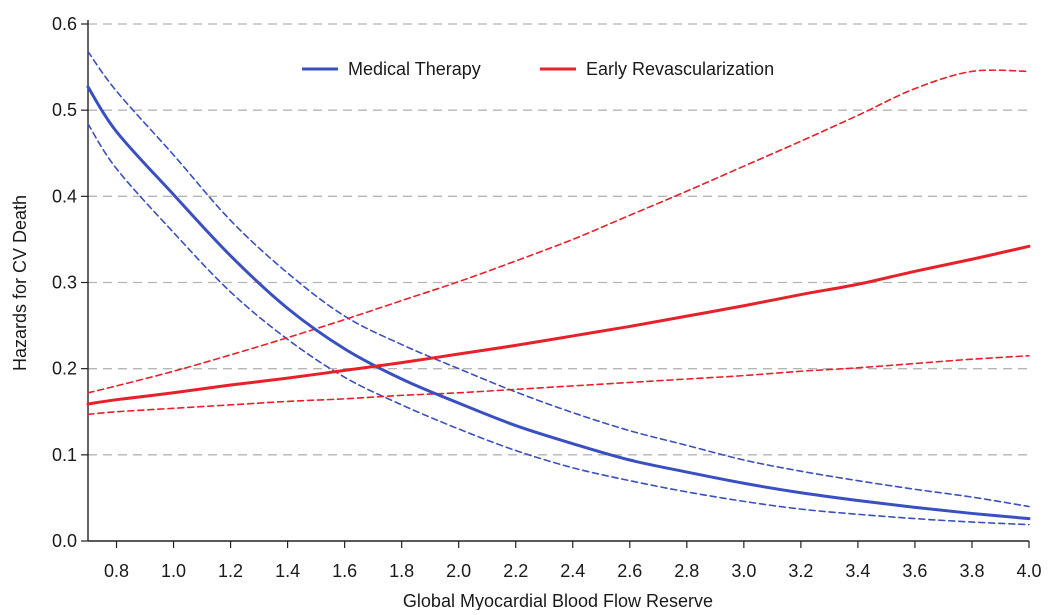  What do you see at coordinates (64, 455) in the screenshot?
I see `y-tick-label: 0.1` at bounding box center [64, 455].